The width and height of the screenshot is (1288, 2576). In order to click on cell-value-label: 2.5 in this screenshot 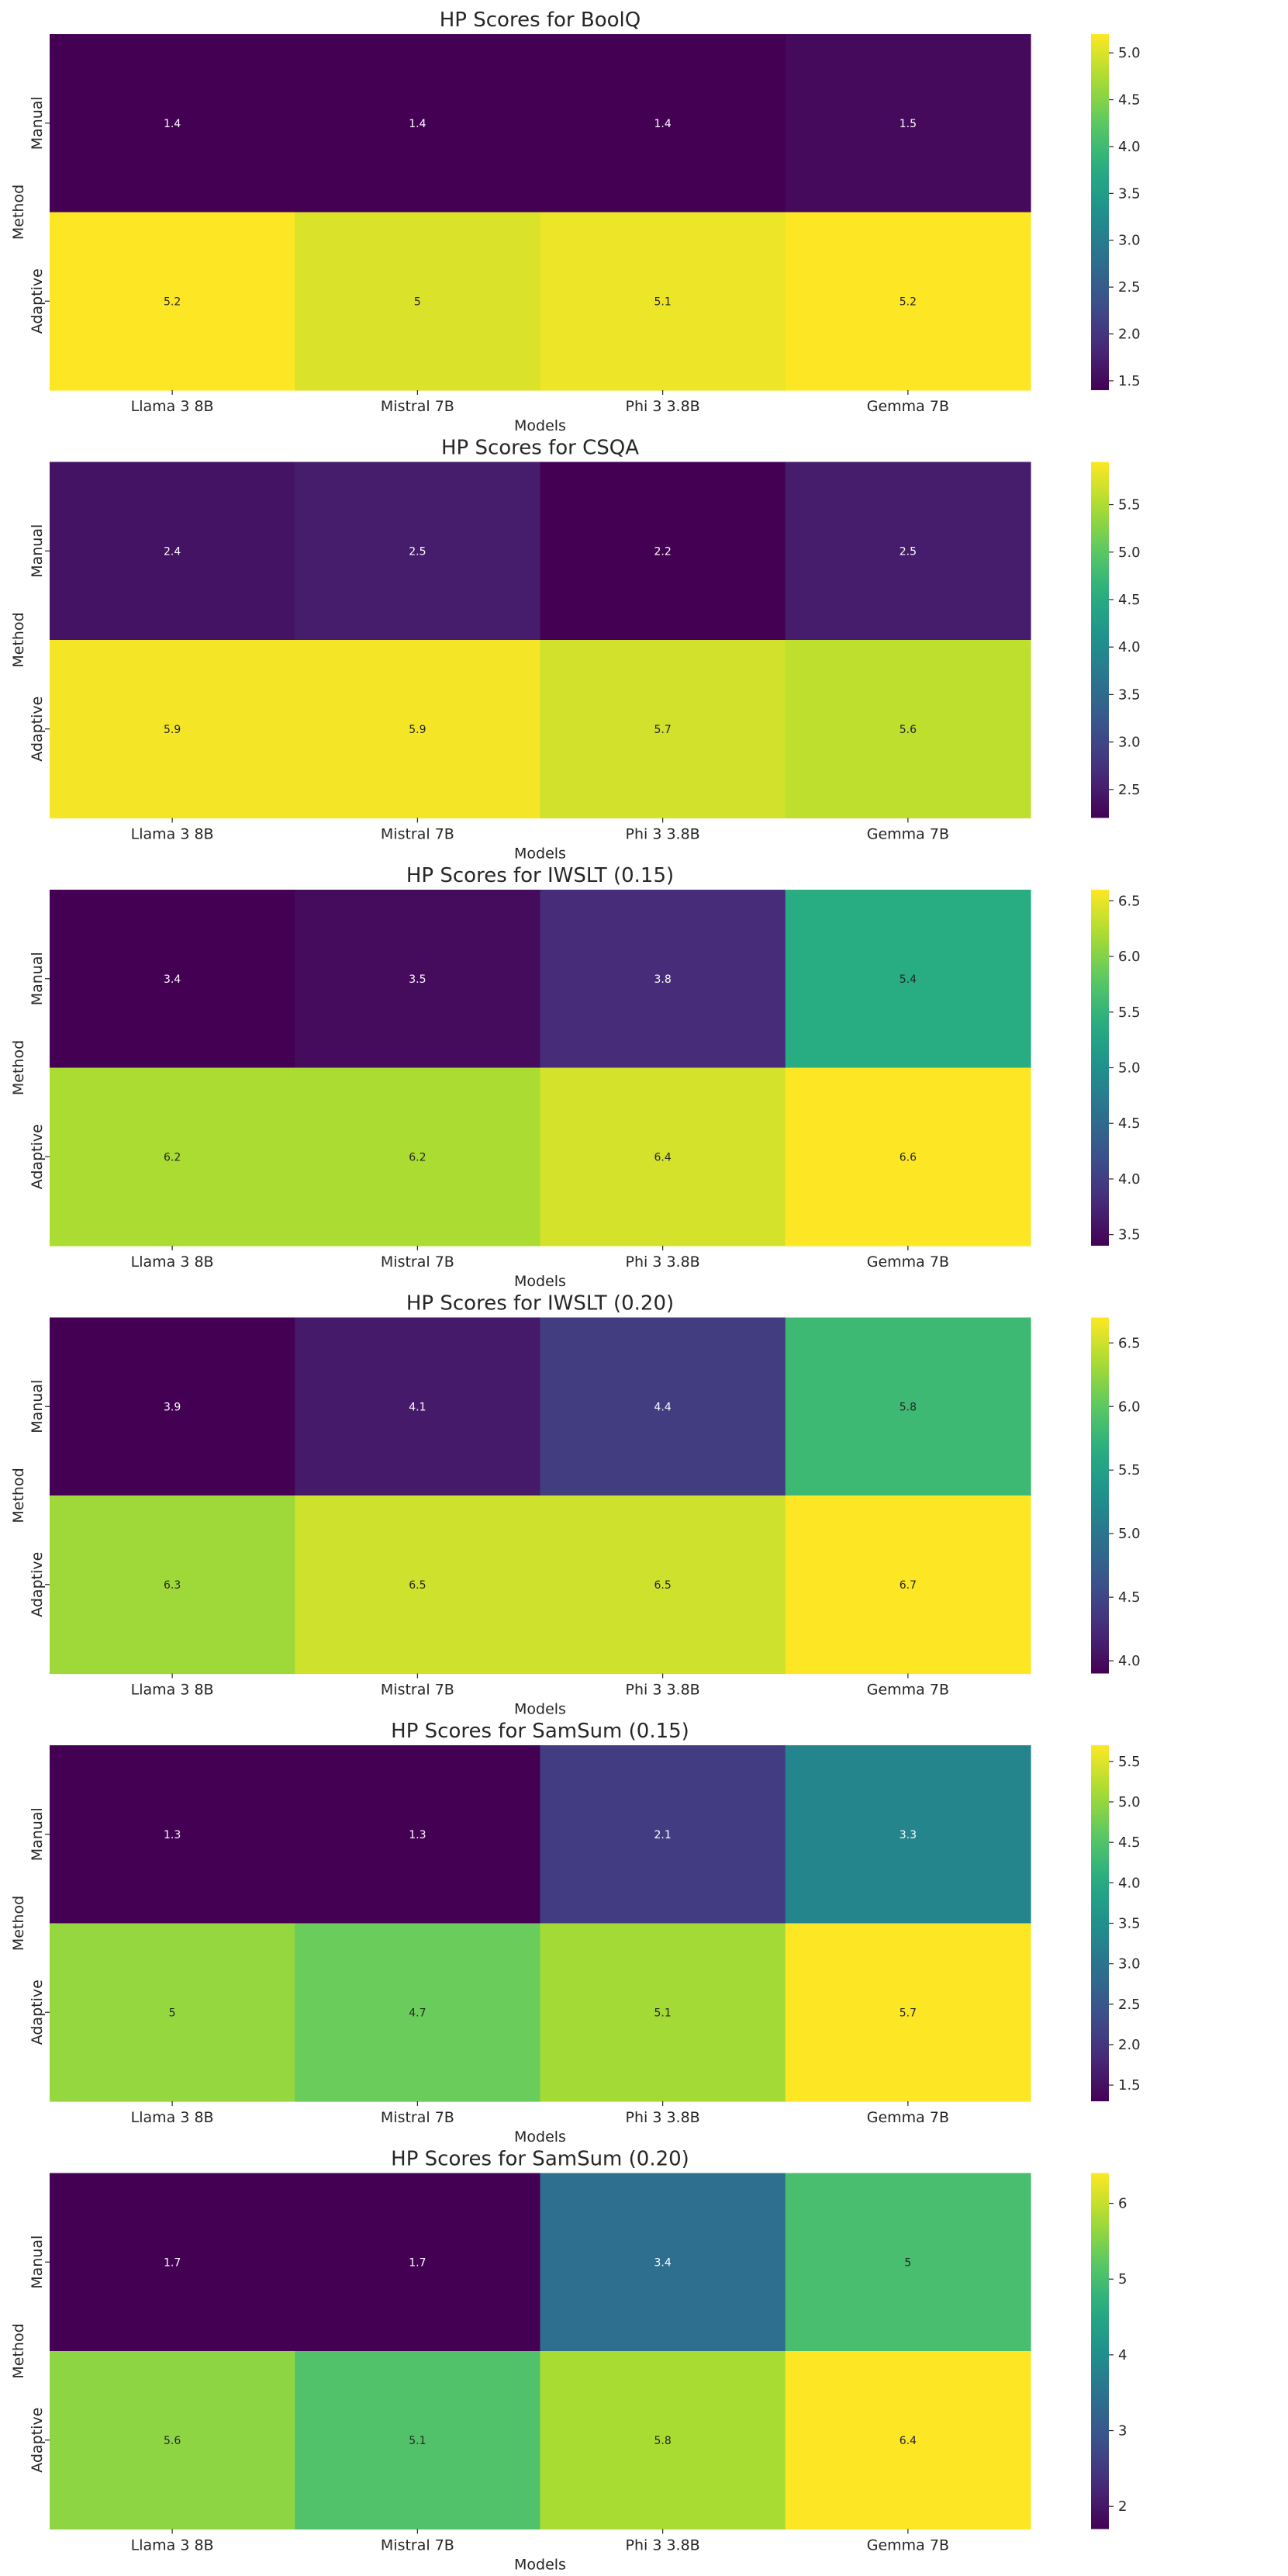, I will do `click(908, 551)`.